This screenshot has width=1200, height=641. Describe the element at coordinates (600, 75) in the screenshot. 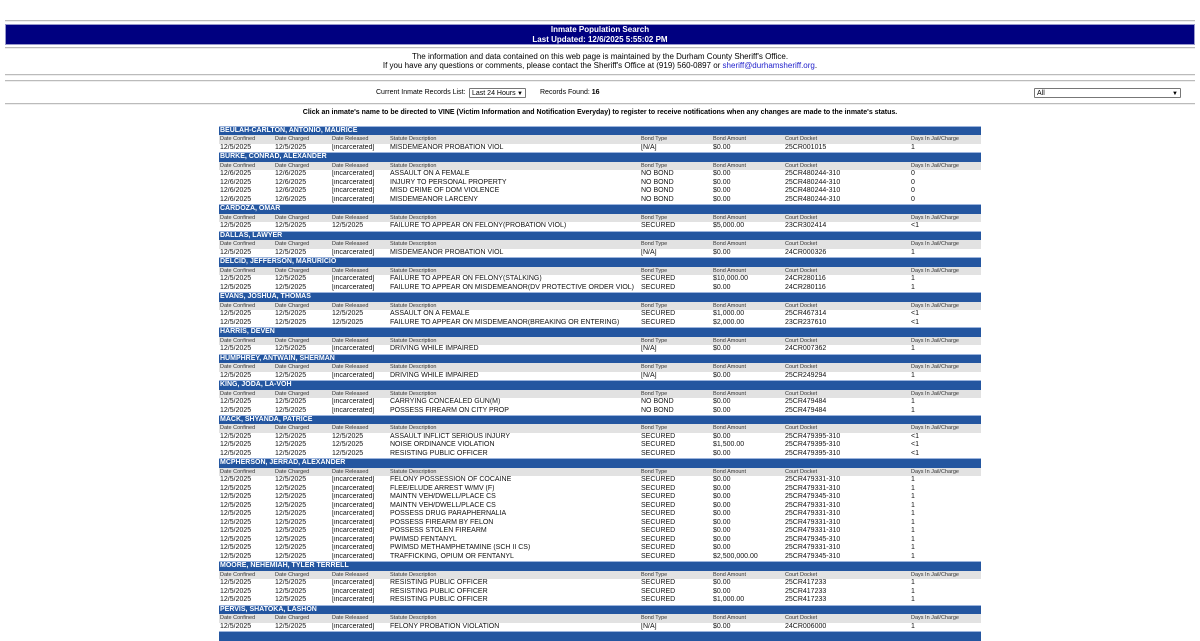

I see `divider` at that location.